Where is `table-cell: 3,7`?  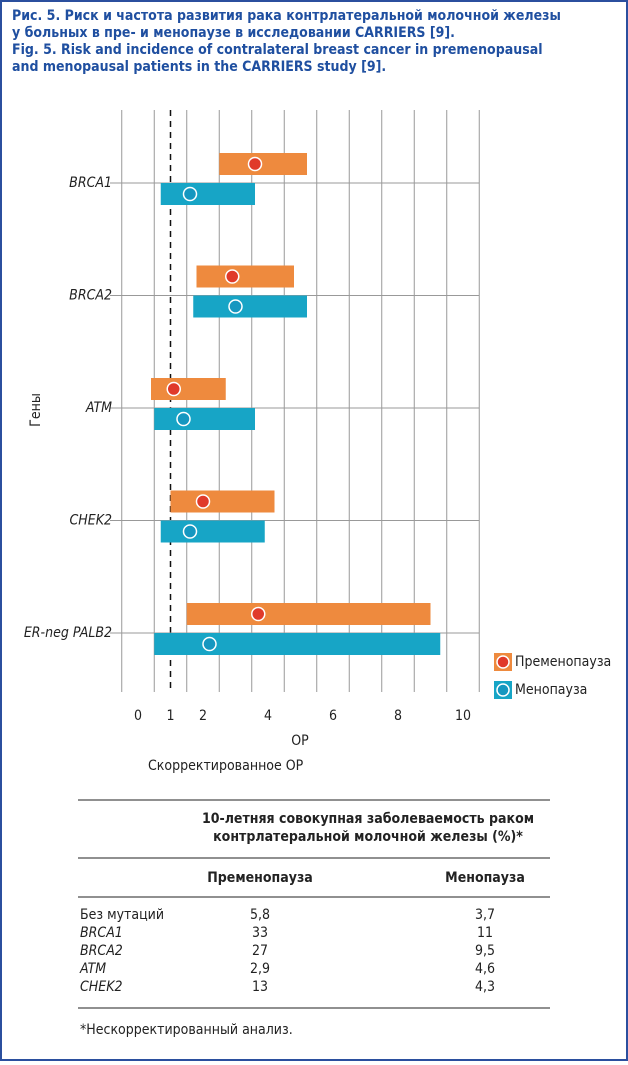
table-cell: 3,7 is located at coordinates (485, 915).